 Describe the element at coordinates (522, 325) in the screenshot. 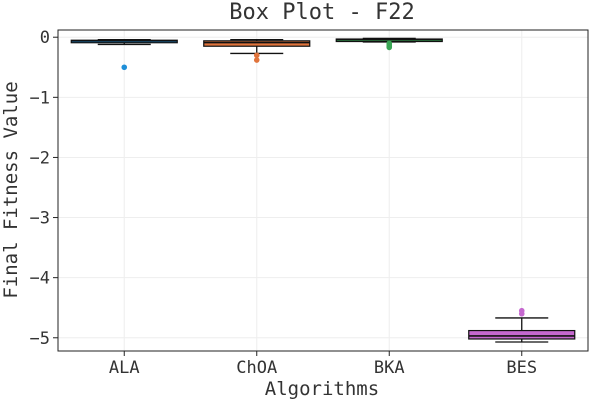

I see `box-bes` at that location.